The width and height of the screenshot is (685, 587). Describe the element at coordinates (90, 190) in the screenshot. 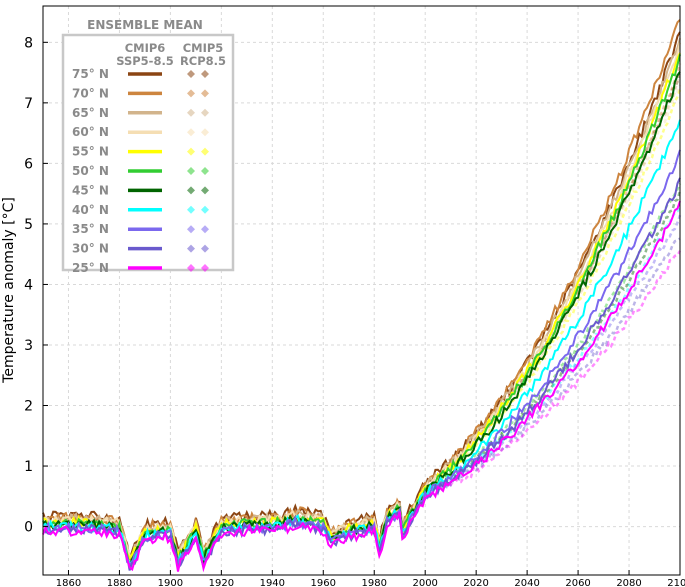

I see `legend-entry-label: 45° N` at that location.